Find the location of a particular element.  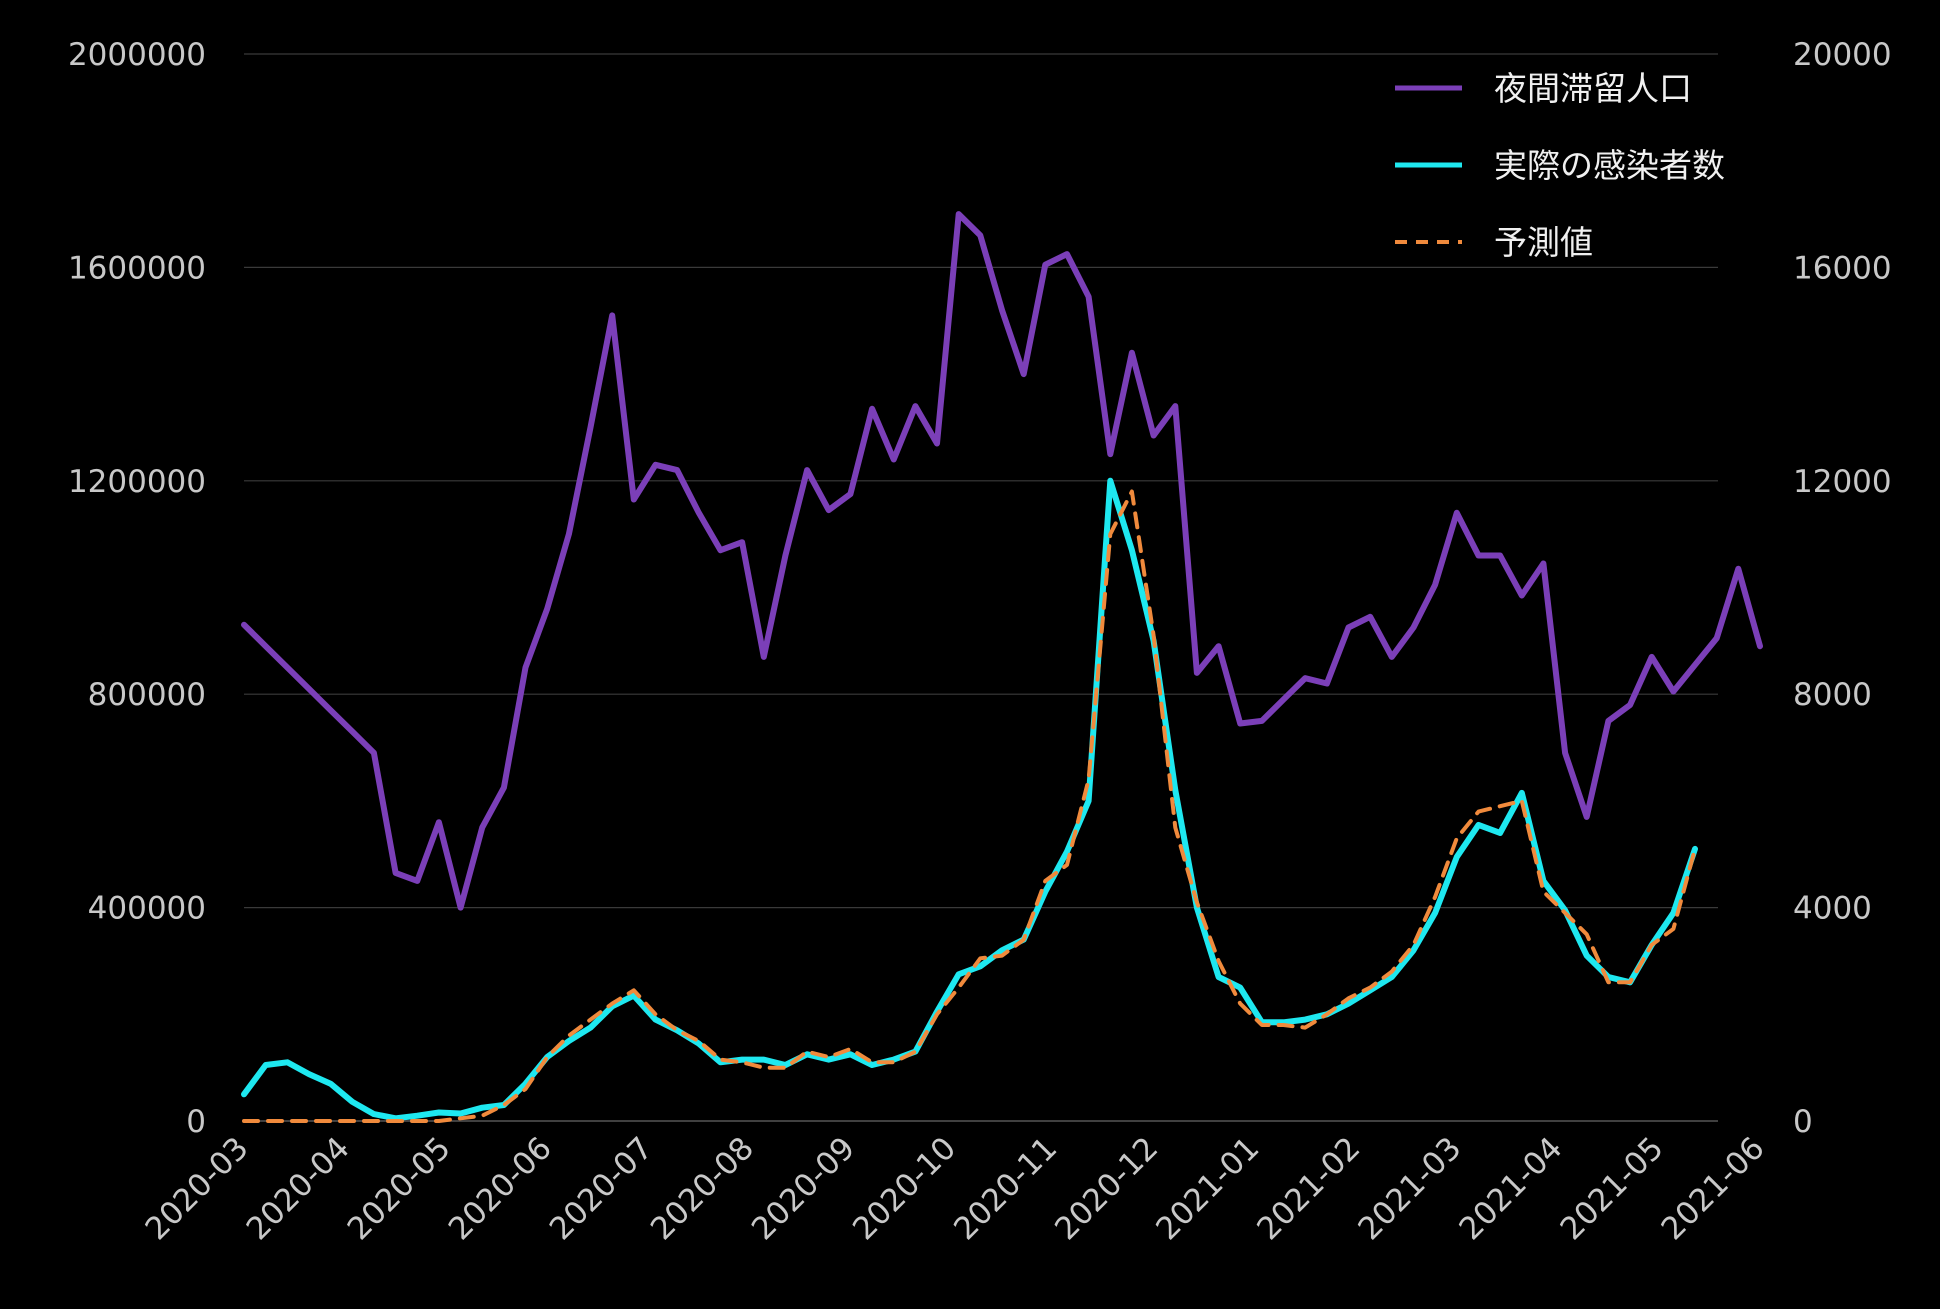

x-tick-label: 2020-08 is located at coordinates (702, 1188).